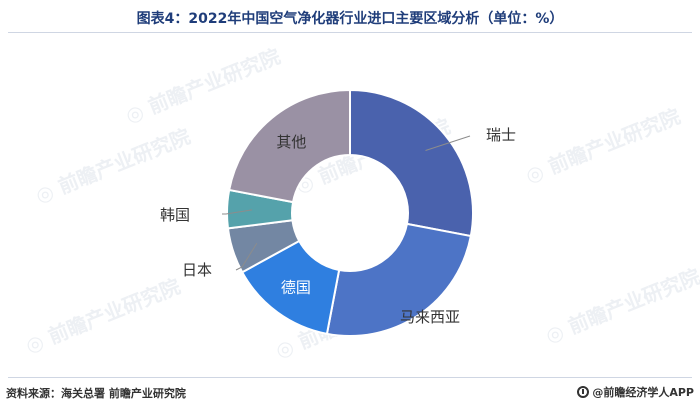  Describe the element at coordinates (350, 377) in the screenshot. I see `footer-divider` at that location.